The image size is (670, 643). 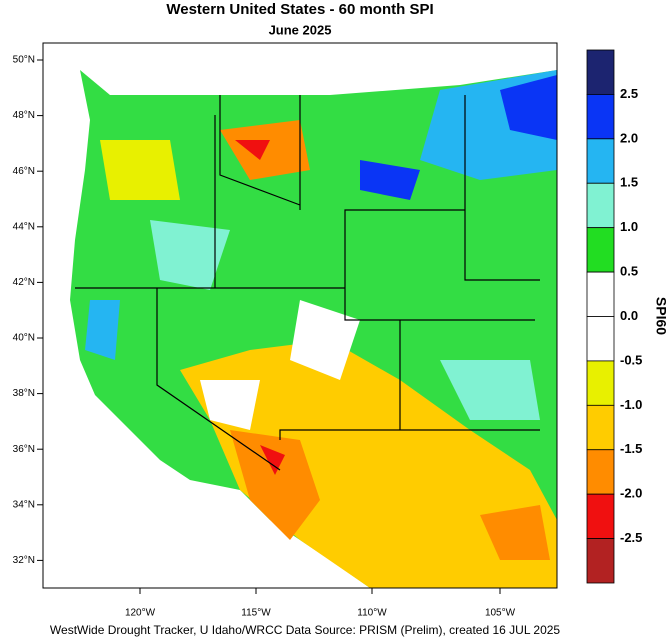 I want to click on colorbar-tick-label: -2.0, so click(x=631, y=493).